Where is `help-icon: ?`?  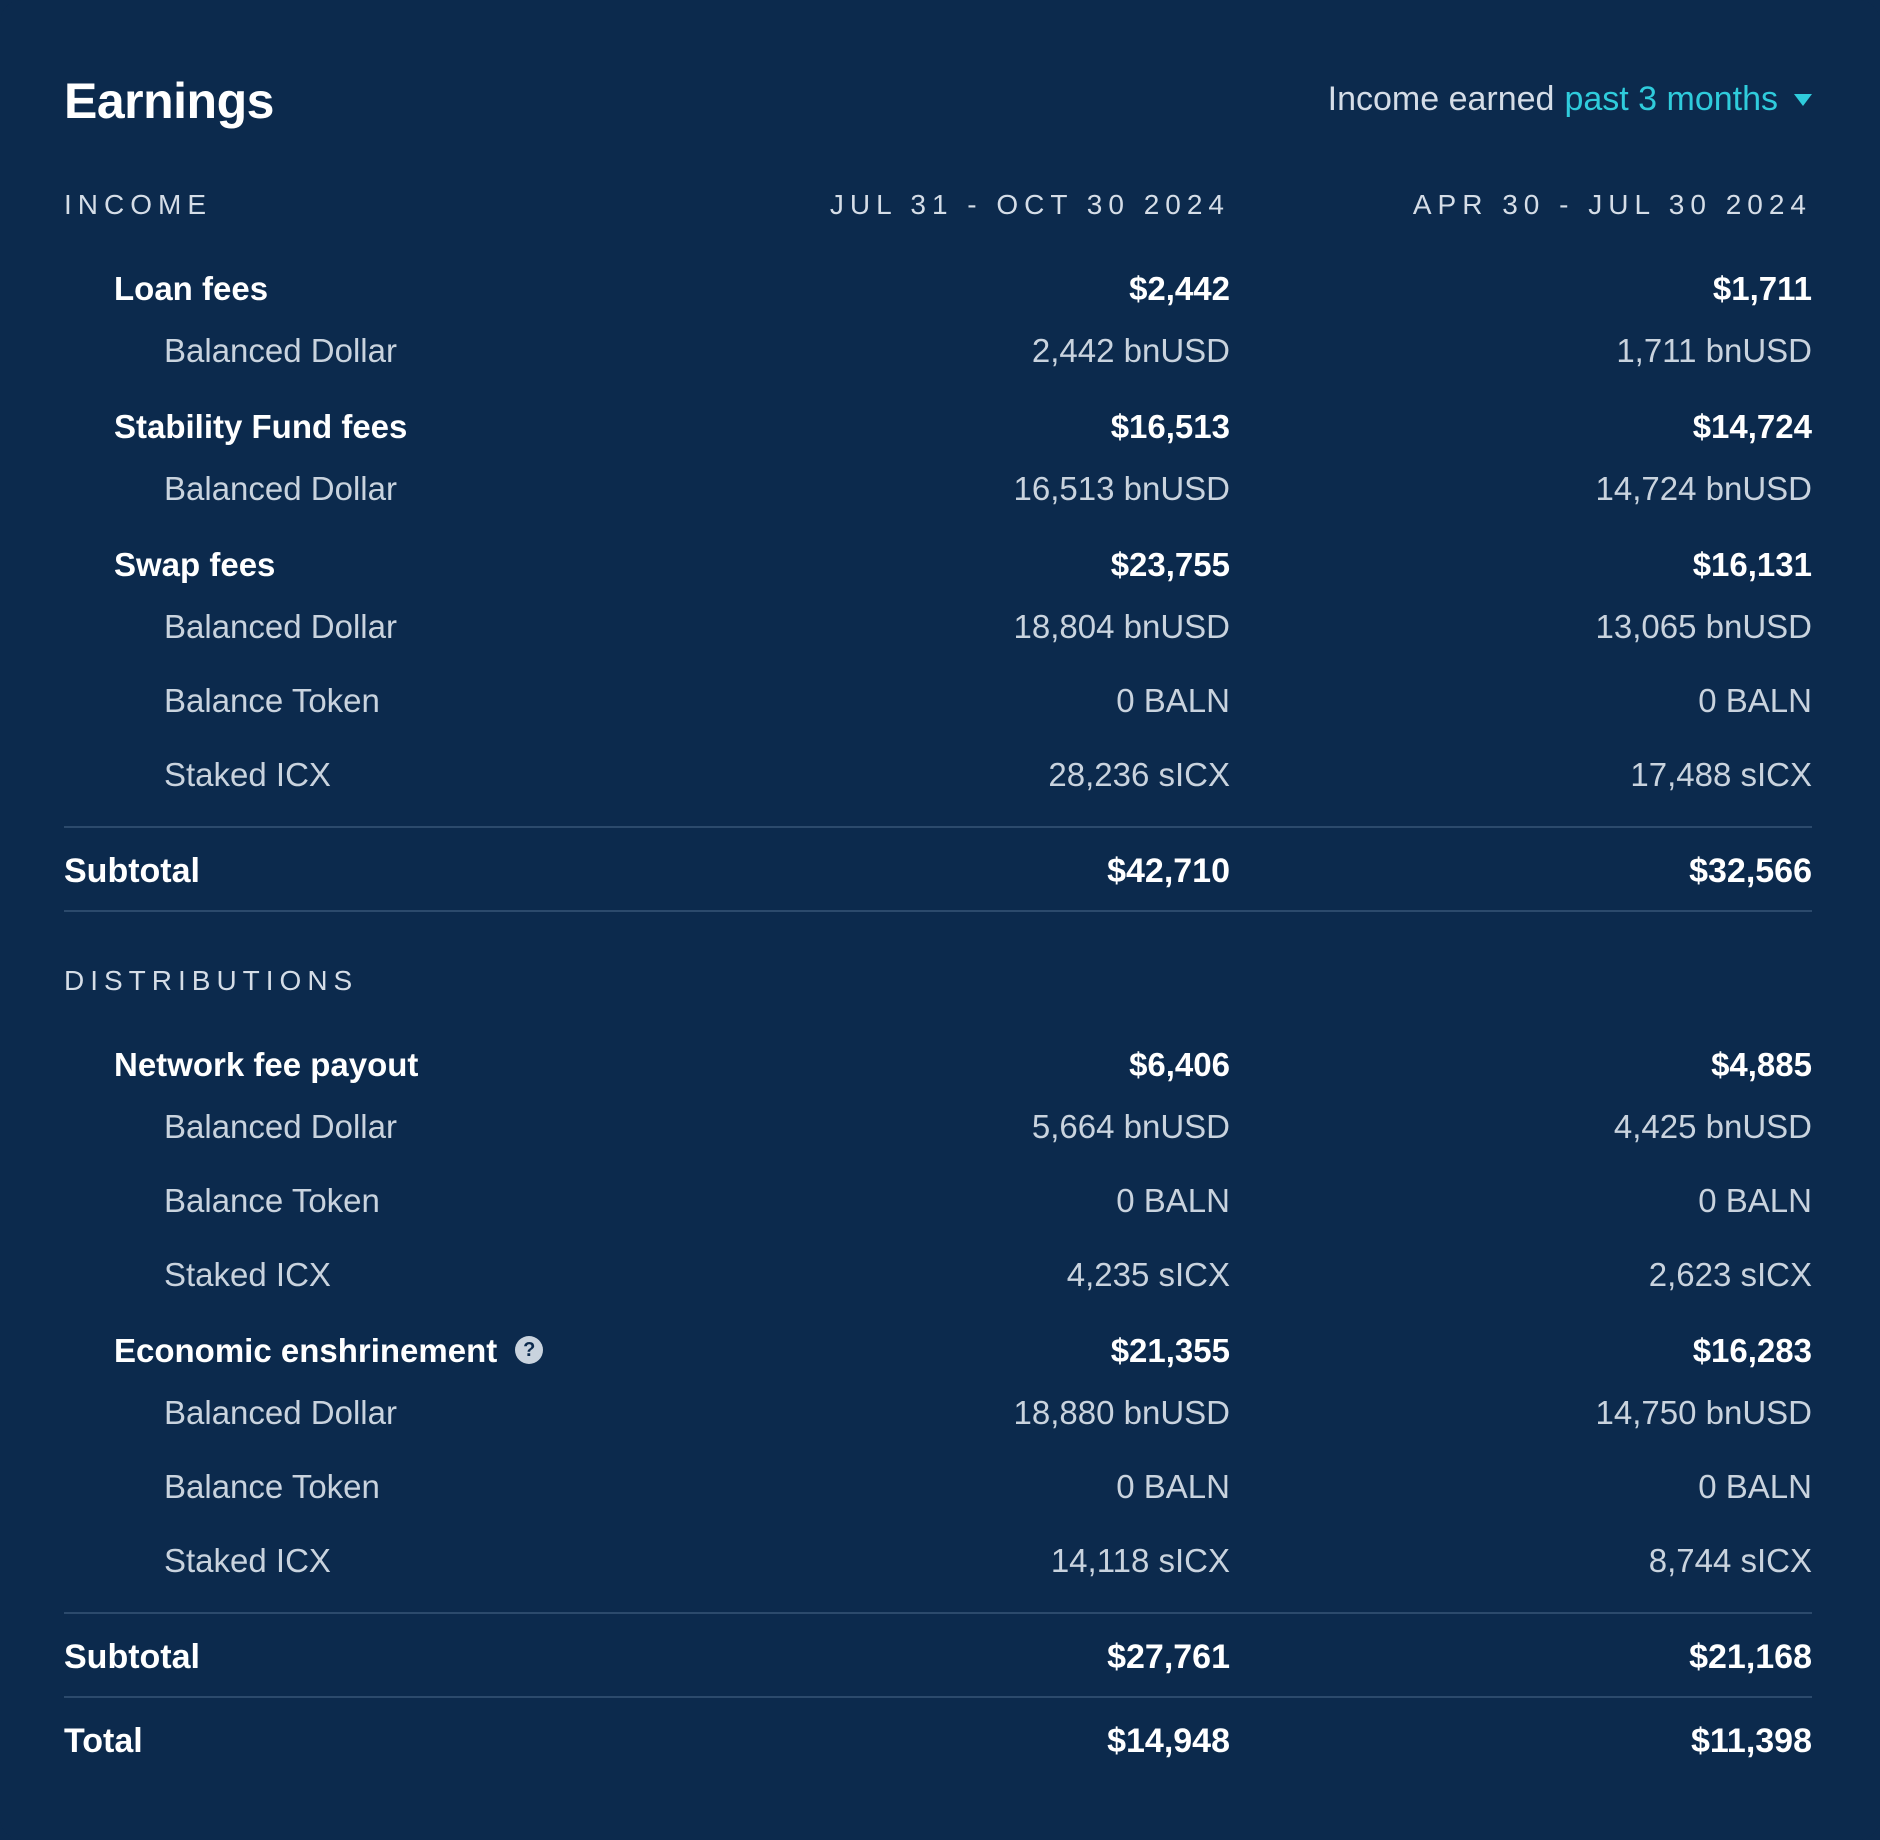 help-icon: ? is located at coordinates (529, 1350).